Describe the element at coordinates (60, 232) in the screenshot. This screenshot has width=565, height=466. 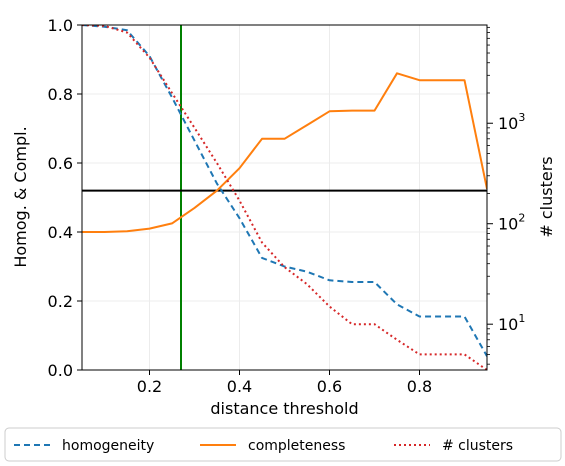
I see `y-tick-label: 0.4` at that location.